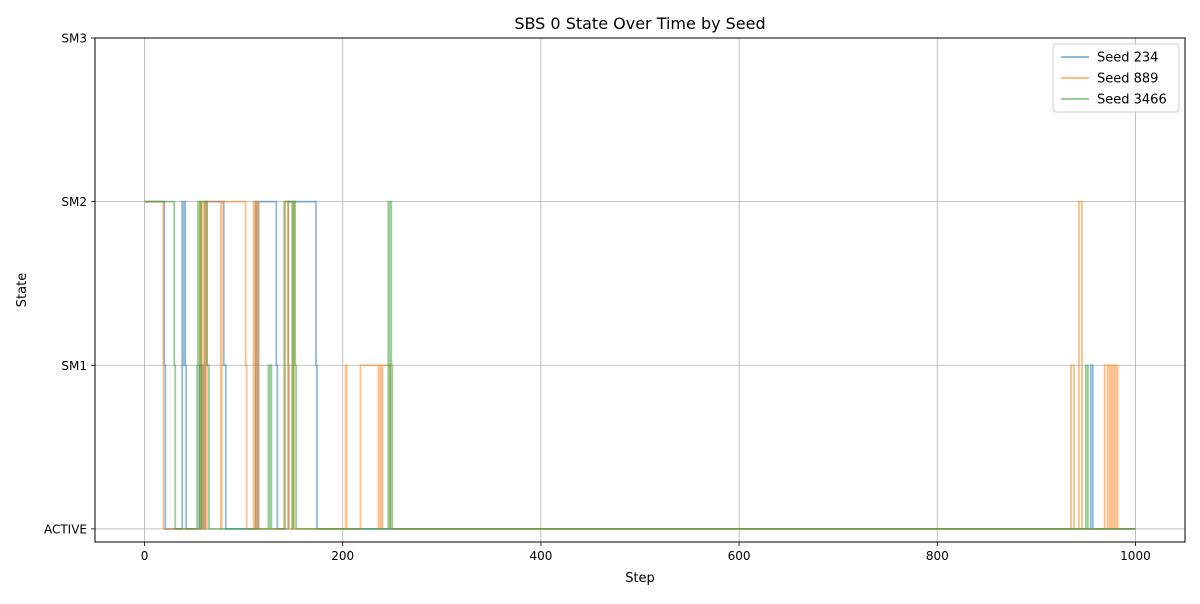  Describe the element at coordinates (74, 366) in the screenshot. I see `y-tick-label: SM1` at that location.